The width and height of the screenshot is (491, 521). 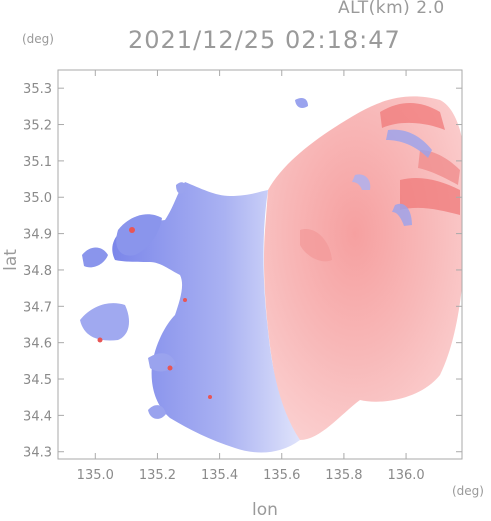 What do you see at coordinates (219, 475) in the screenshot?
I see `x-tick-label: 135.4` at bounding box center [219, 475].